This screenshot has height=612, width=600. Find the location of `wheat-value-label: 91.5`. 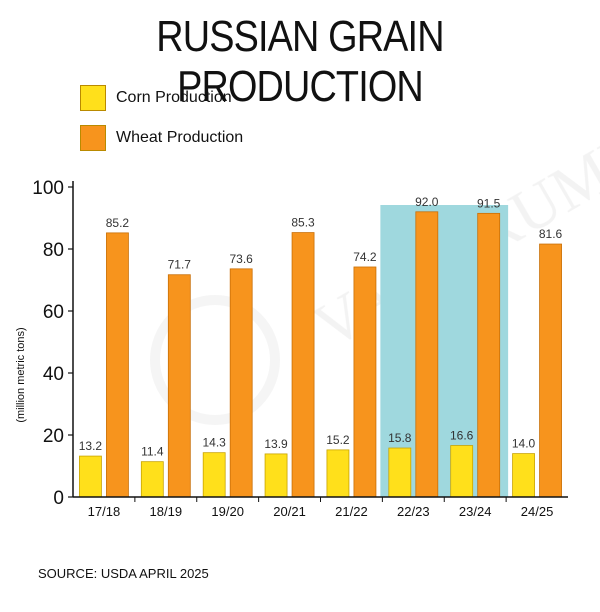

wheat-value-label: 91.5 is located at coordinates (489, 203).